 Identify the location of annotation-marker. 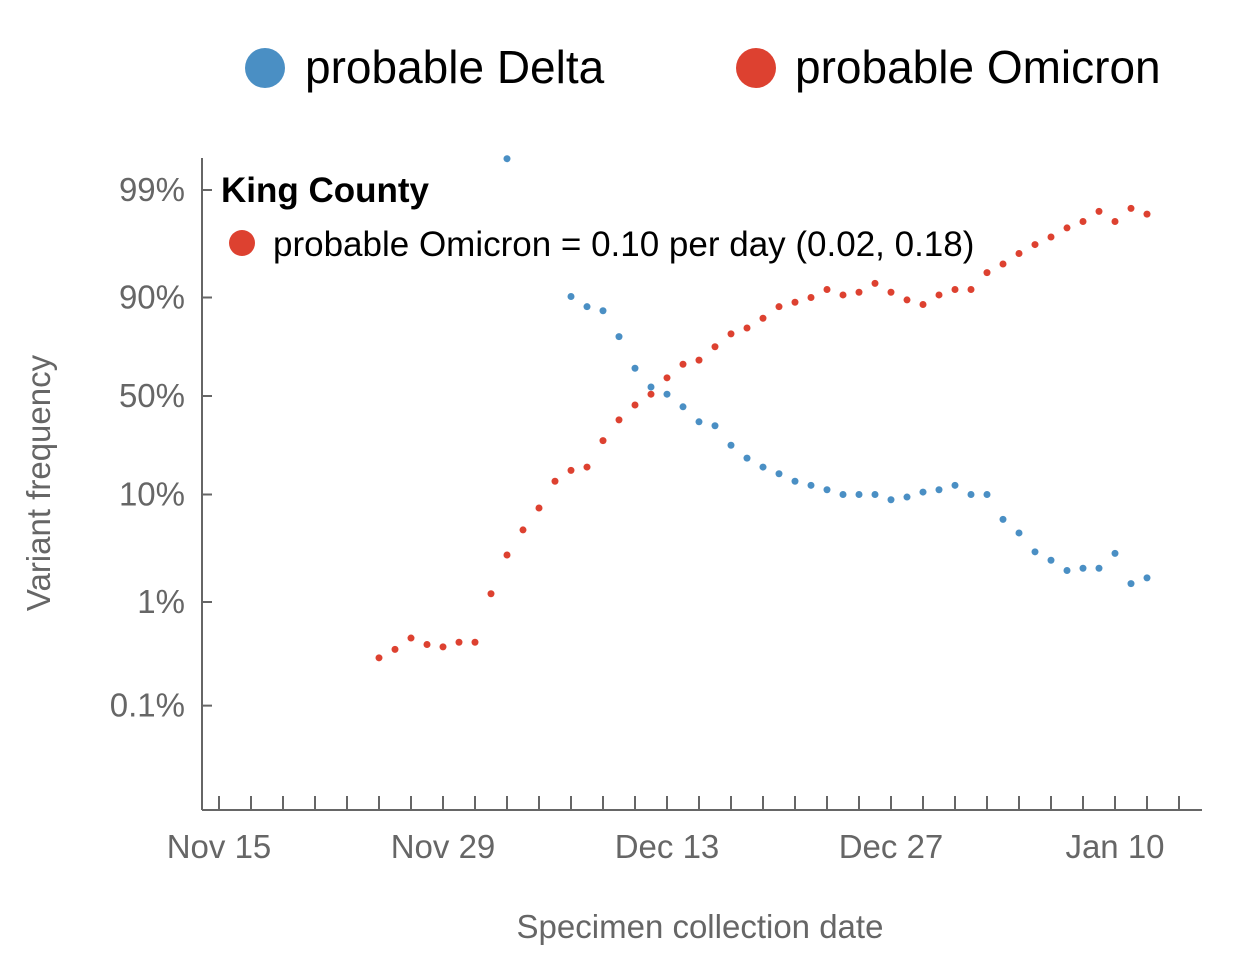
(242, 243).